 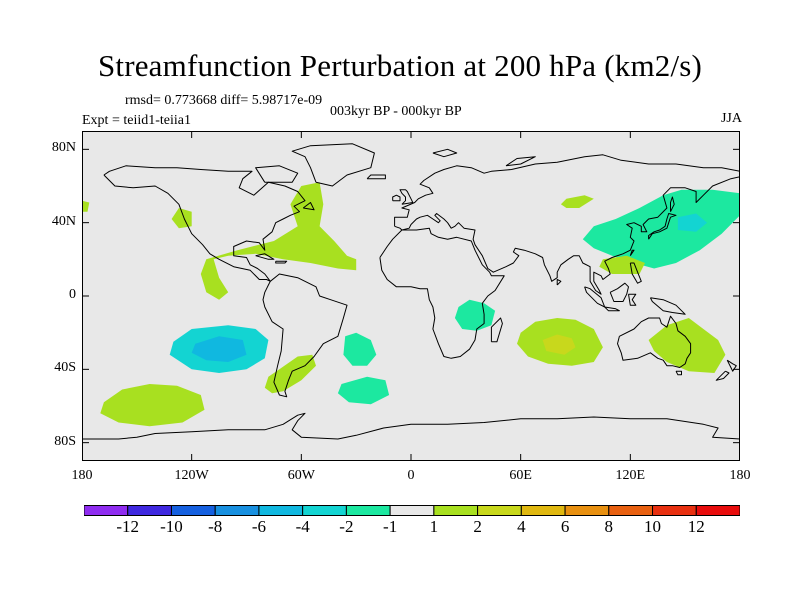 I want to click on season-label: JJA, so click(x=731, y=118).